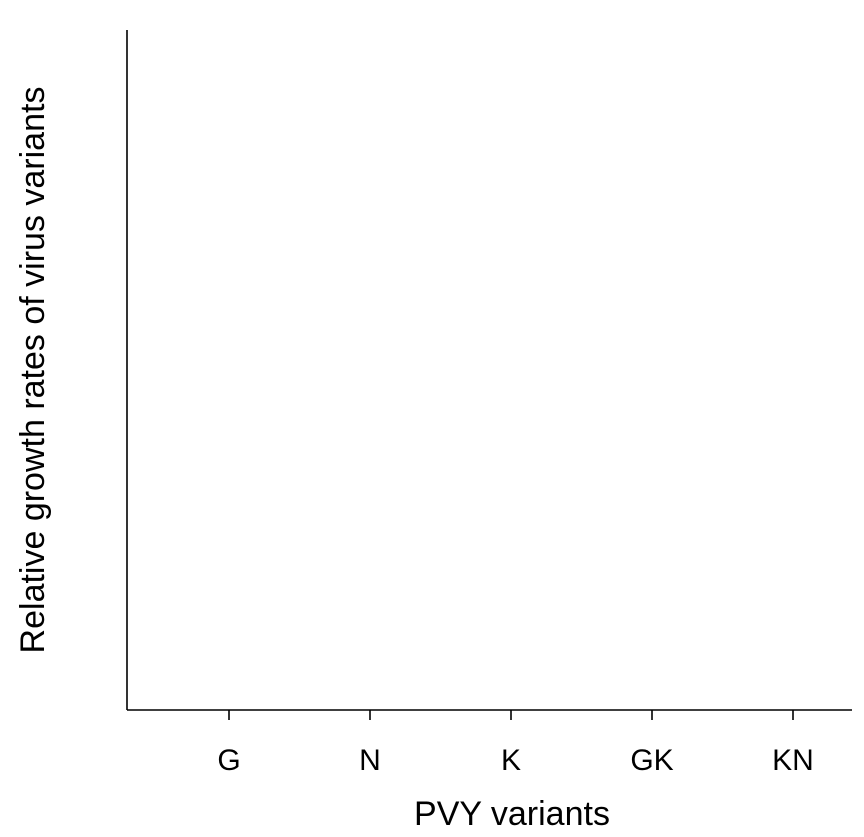  What do you see at coordinates (512, 814) in the screenshot?
I see `x-axis-title: PVY variants` at bounding box center [512, 814].